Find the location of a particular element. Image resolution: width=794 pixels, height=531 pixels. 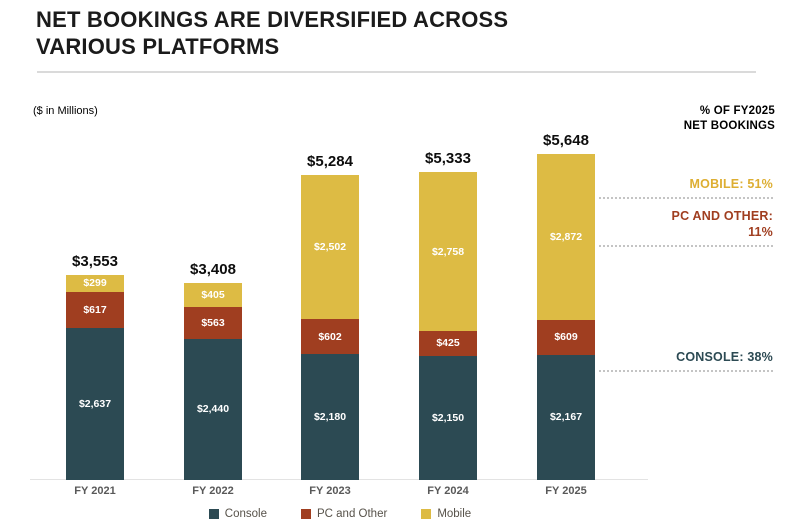

segment-value-label: $2,440 is located at coordinates (213, 409).